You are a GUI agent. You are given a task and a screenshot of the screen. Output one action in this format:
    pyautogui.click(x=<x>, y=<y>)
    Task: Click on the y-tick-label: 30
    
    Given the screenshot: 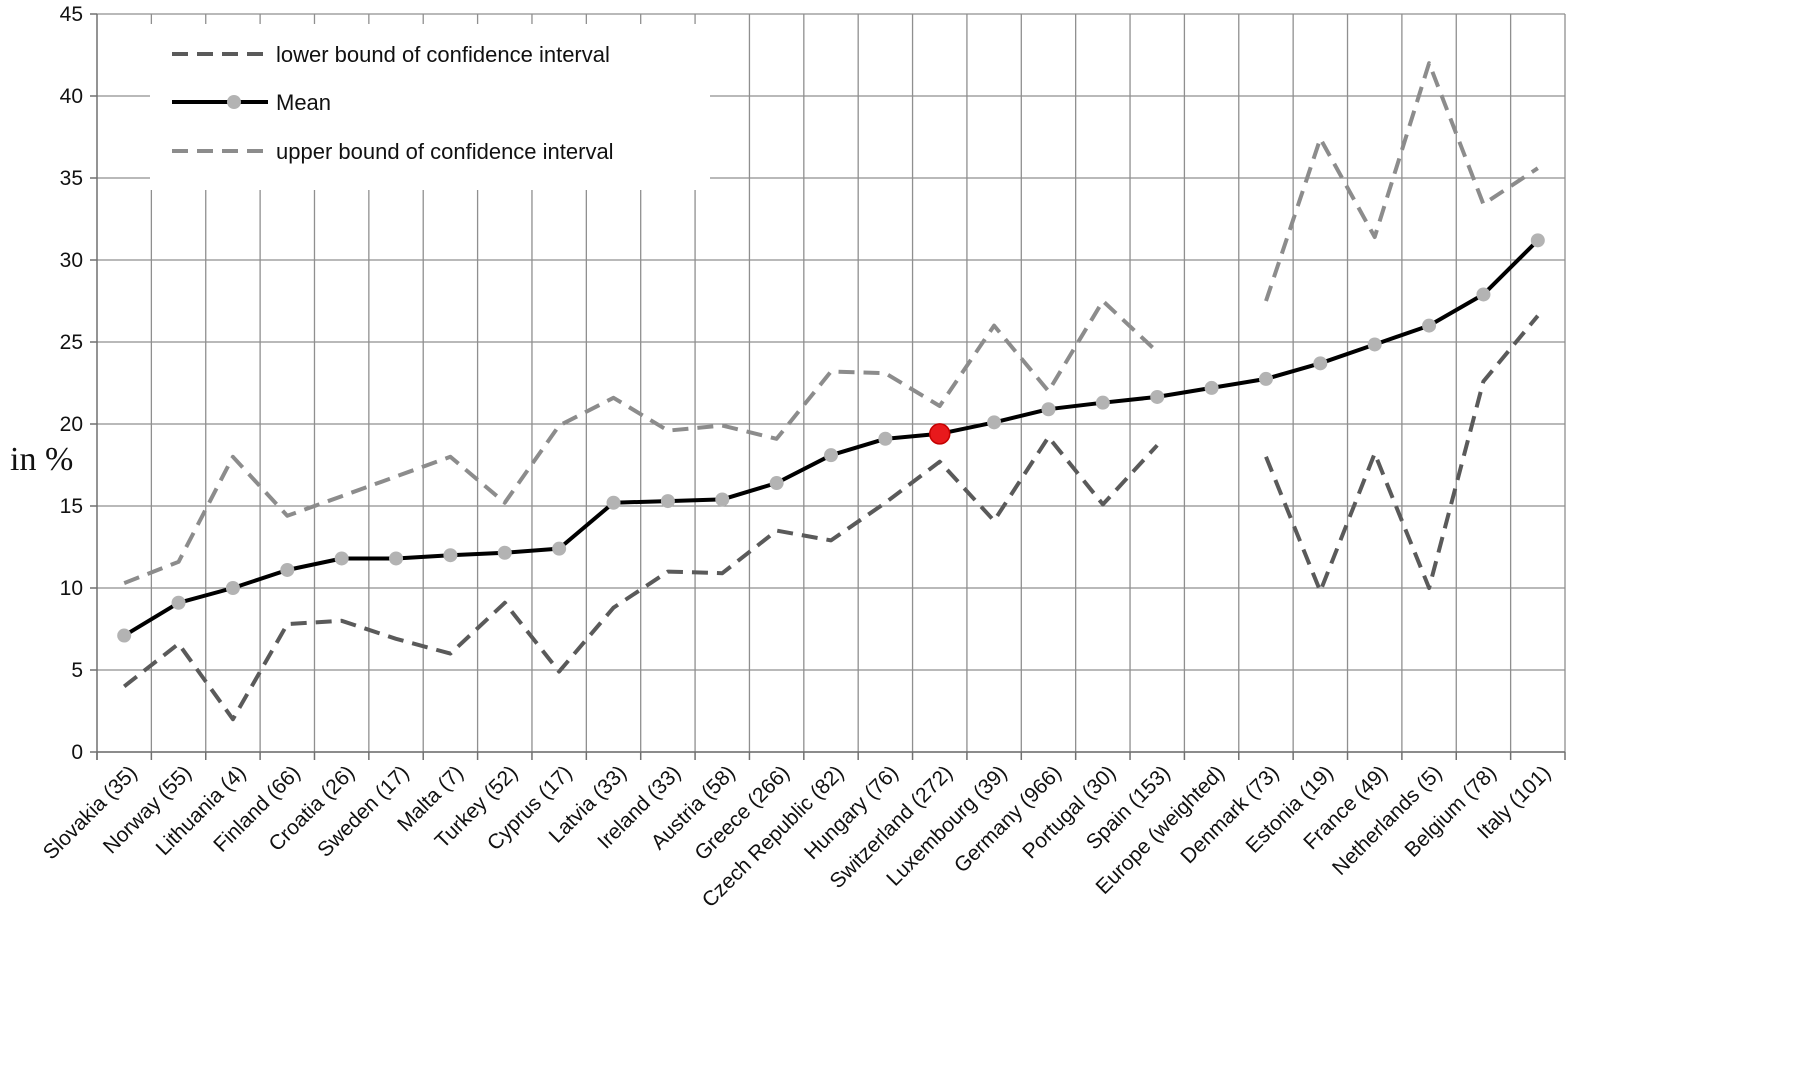 What is the action you would take?
    pyautogui.click(x=71, y=260)
    